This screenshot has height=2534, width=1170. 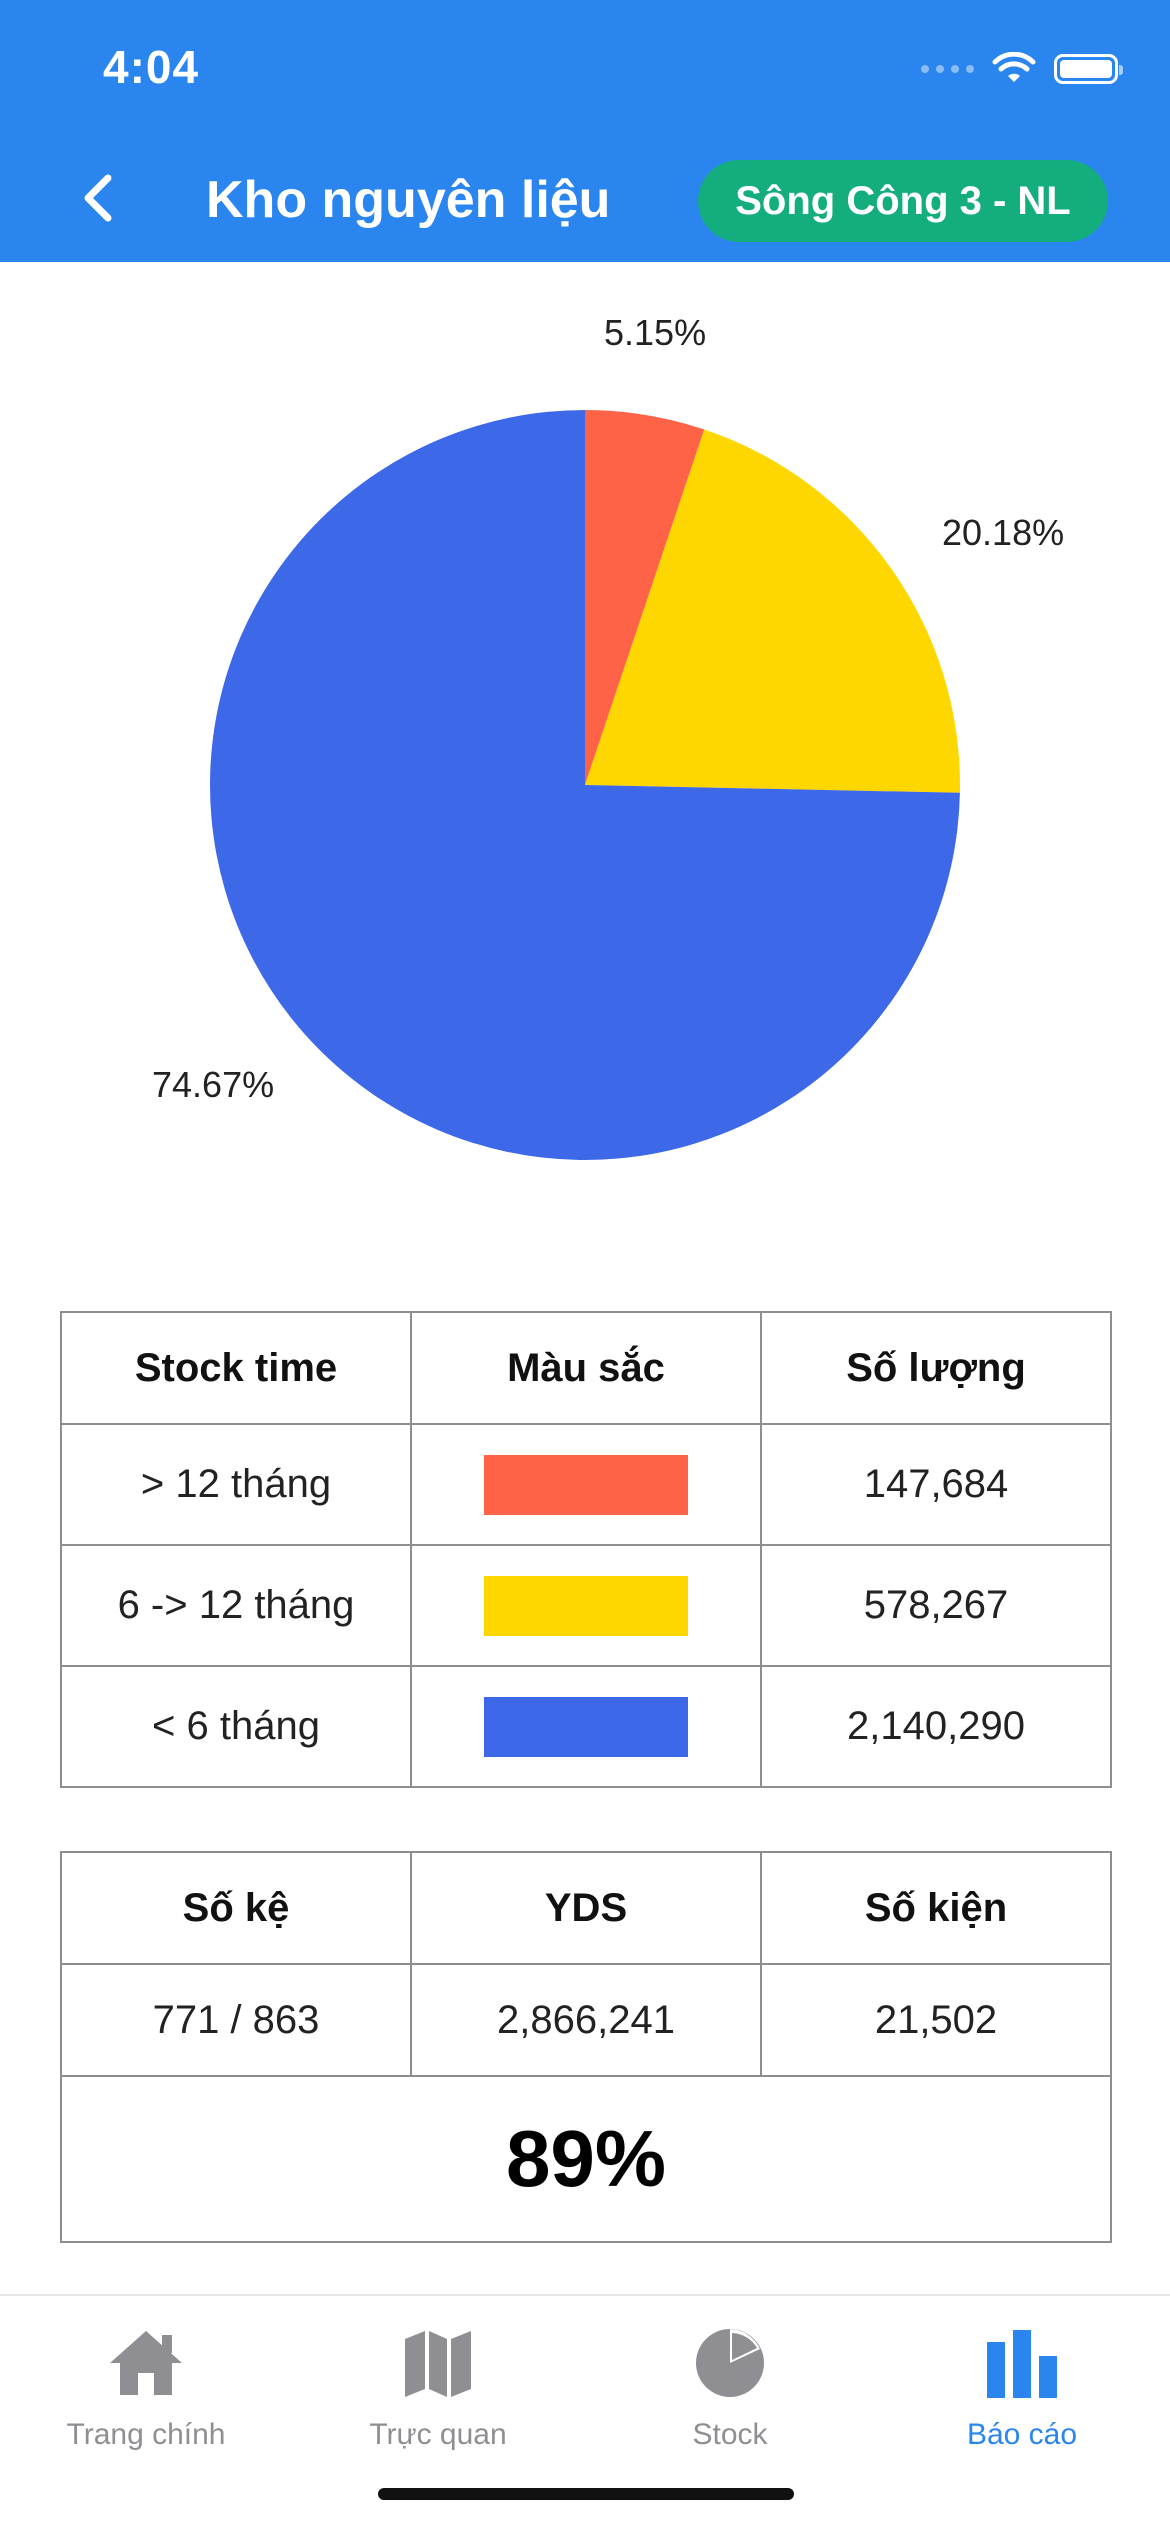 I want to click on tab-label: Trang chính, so click(x=146, y=2434).